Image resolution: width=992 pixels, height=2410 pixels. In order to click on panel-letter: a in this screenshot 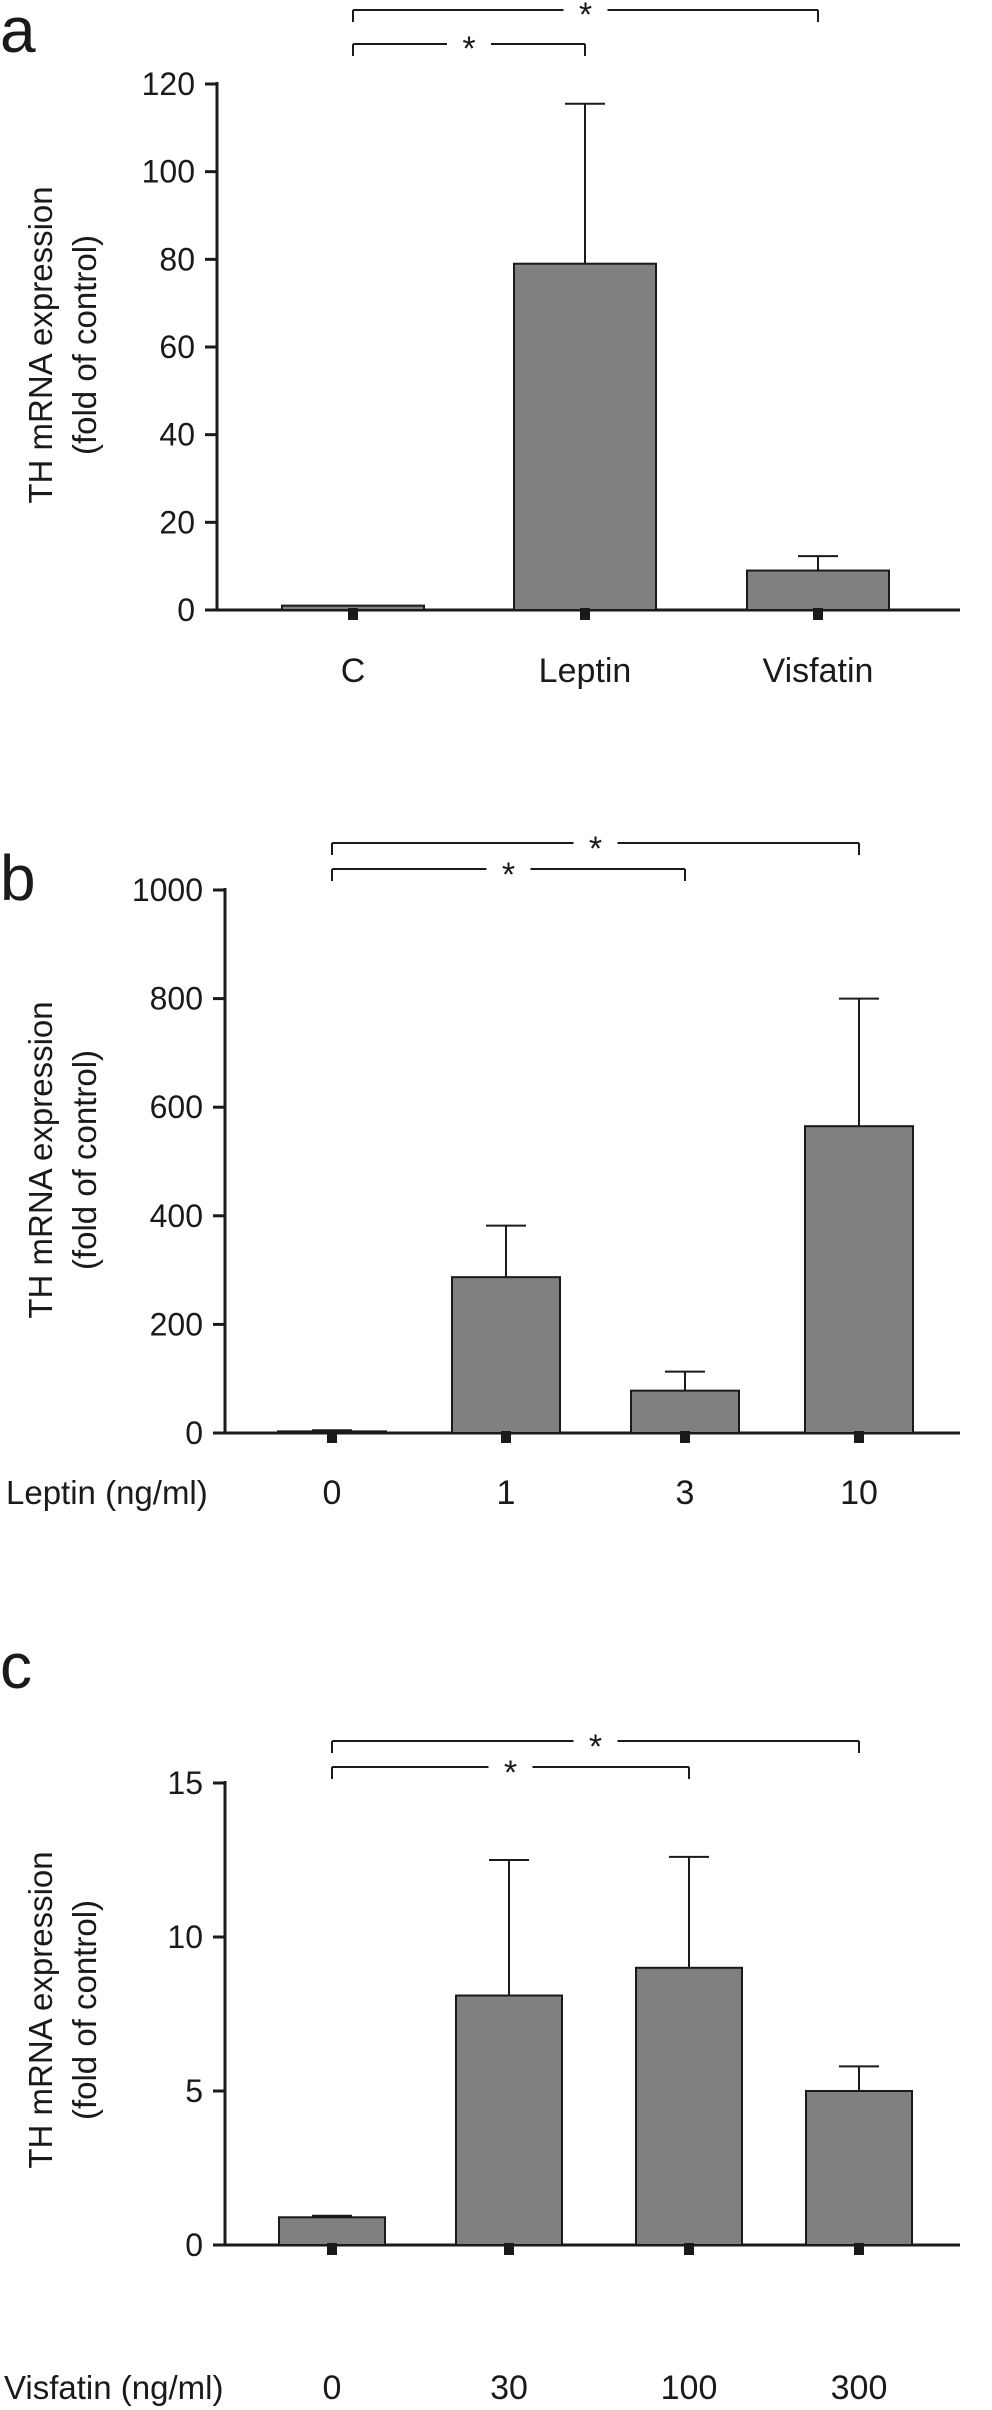, I will do `click(18, 33)`.